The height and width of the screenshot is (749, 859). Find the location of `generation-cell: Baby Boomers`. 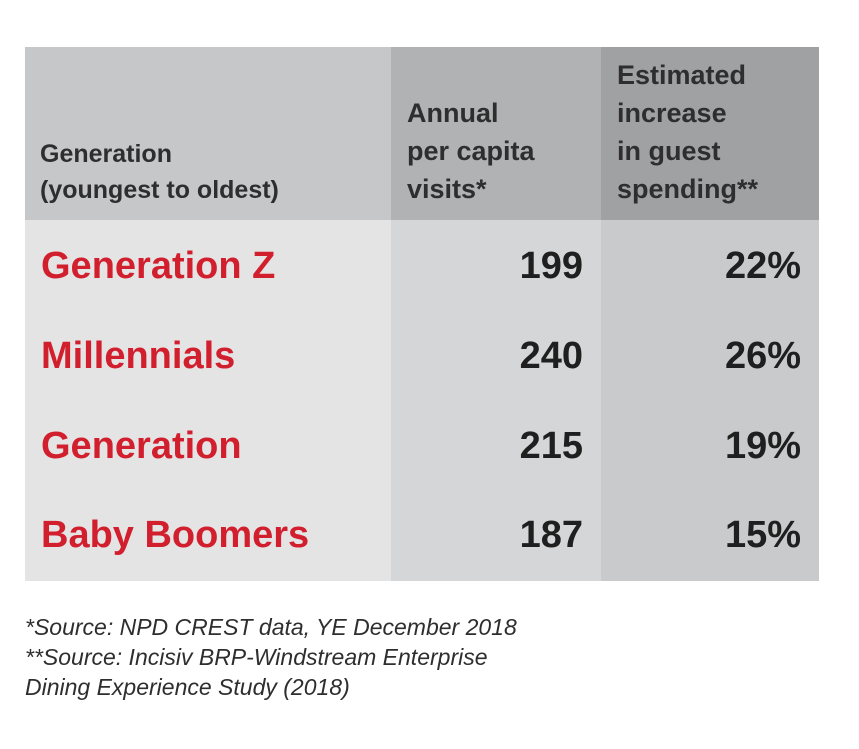

generation-cell: Baby Boomers is located at coordinates (175, 535).